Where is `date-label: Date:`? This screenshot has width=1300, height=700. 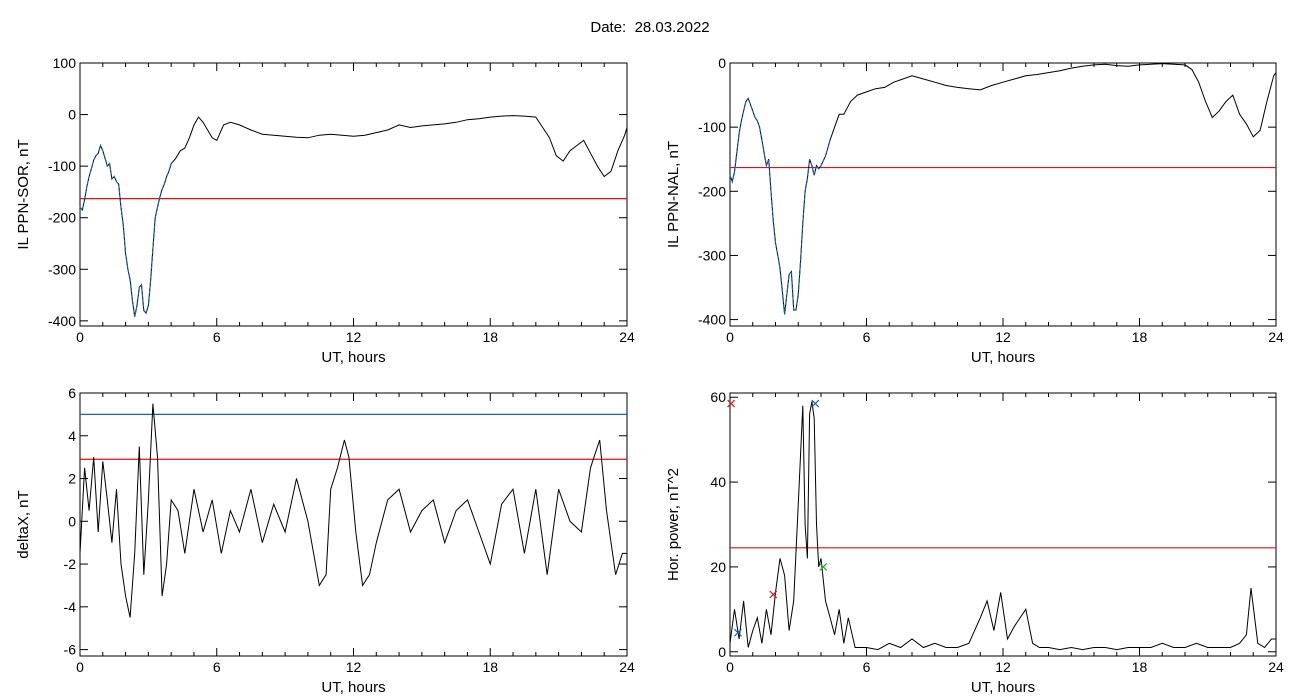 date-label: Date: is located at coordinates (608, 27).